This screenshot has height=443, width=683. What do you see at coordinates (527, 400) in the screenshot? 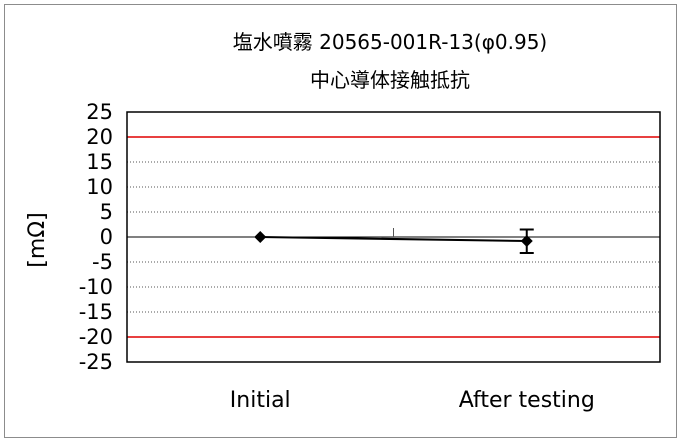
I see `x-category-label: After testing` at bounding box center [527, 400].